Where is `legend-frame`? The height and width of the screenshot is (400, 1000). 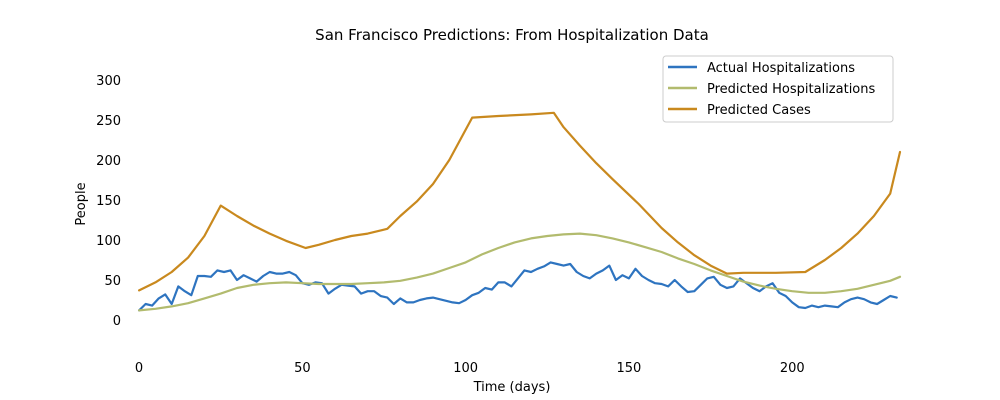
legend-frame is located at coordinates (778, 89).